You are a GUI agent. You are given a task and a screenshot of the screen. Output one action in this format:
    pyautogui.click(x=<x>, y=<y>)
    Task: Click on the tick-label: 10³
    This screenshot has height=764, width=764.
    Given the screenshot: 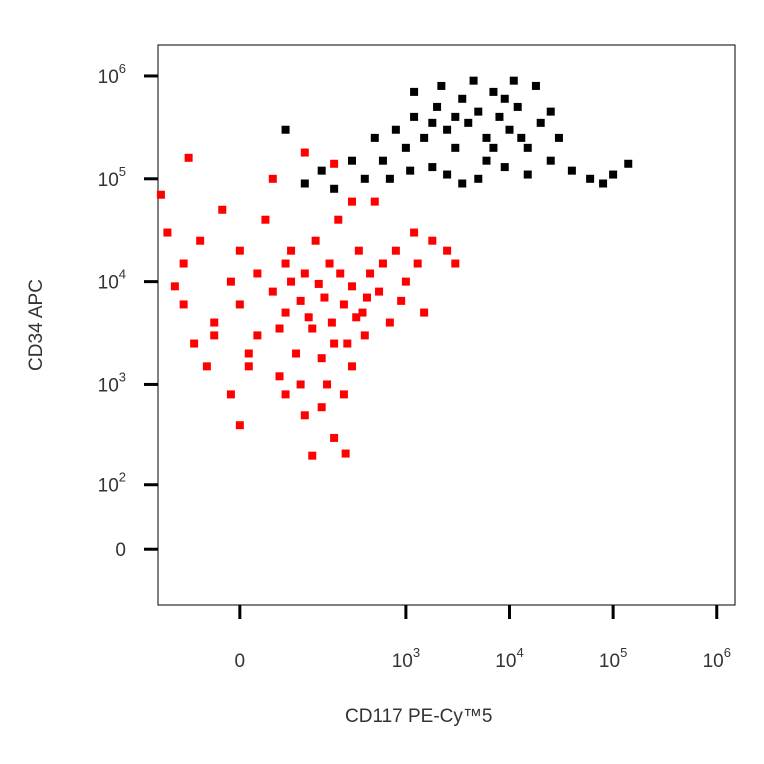 What is the action you would take?
    pyautogui.click(x=112, y=382)
    